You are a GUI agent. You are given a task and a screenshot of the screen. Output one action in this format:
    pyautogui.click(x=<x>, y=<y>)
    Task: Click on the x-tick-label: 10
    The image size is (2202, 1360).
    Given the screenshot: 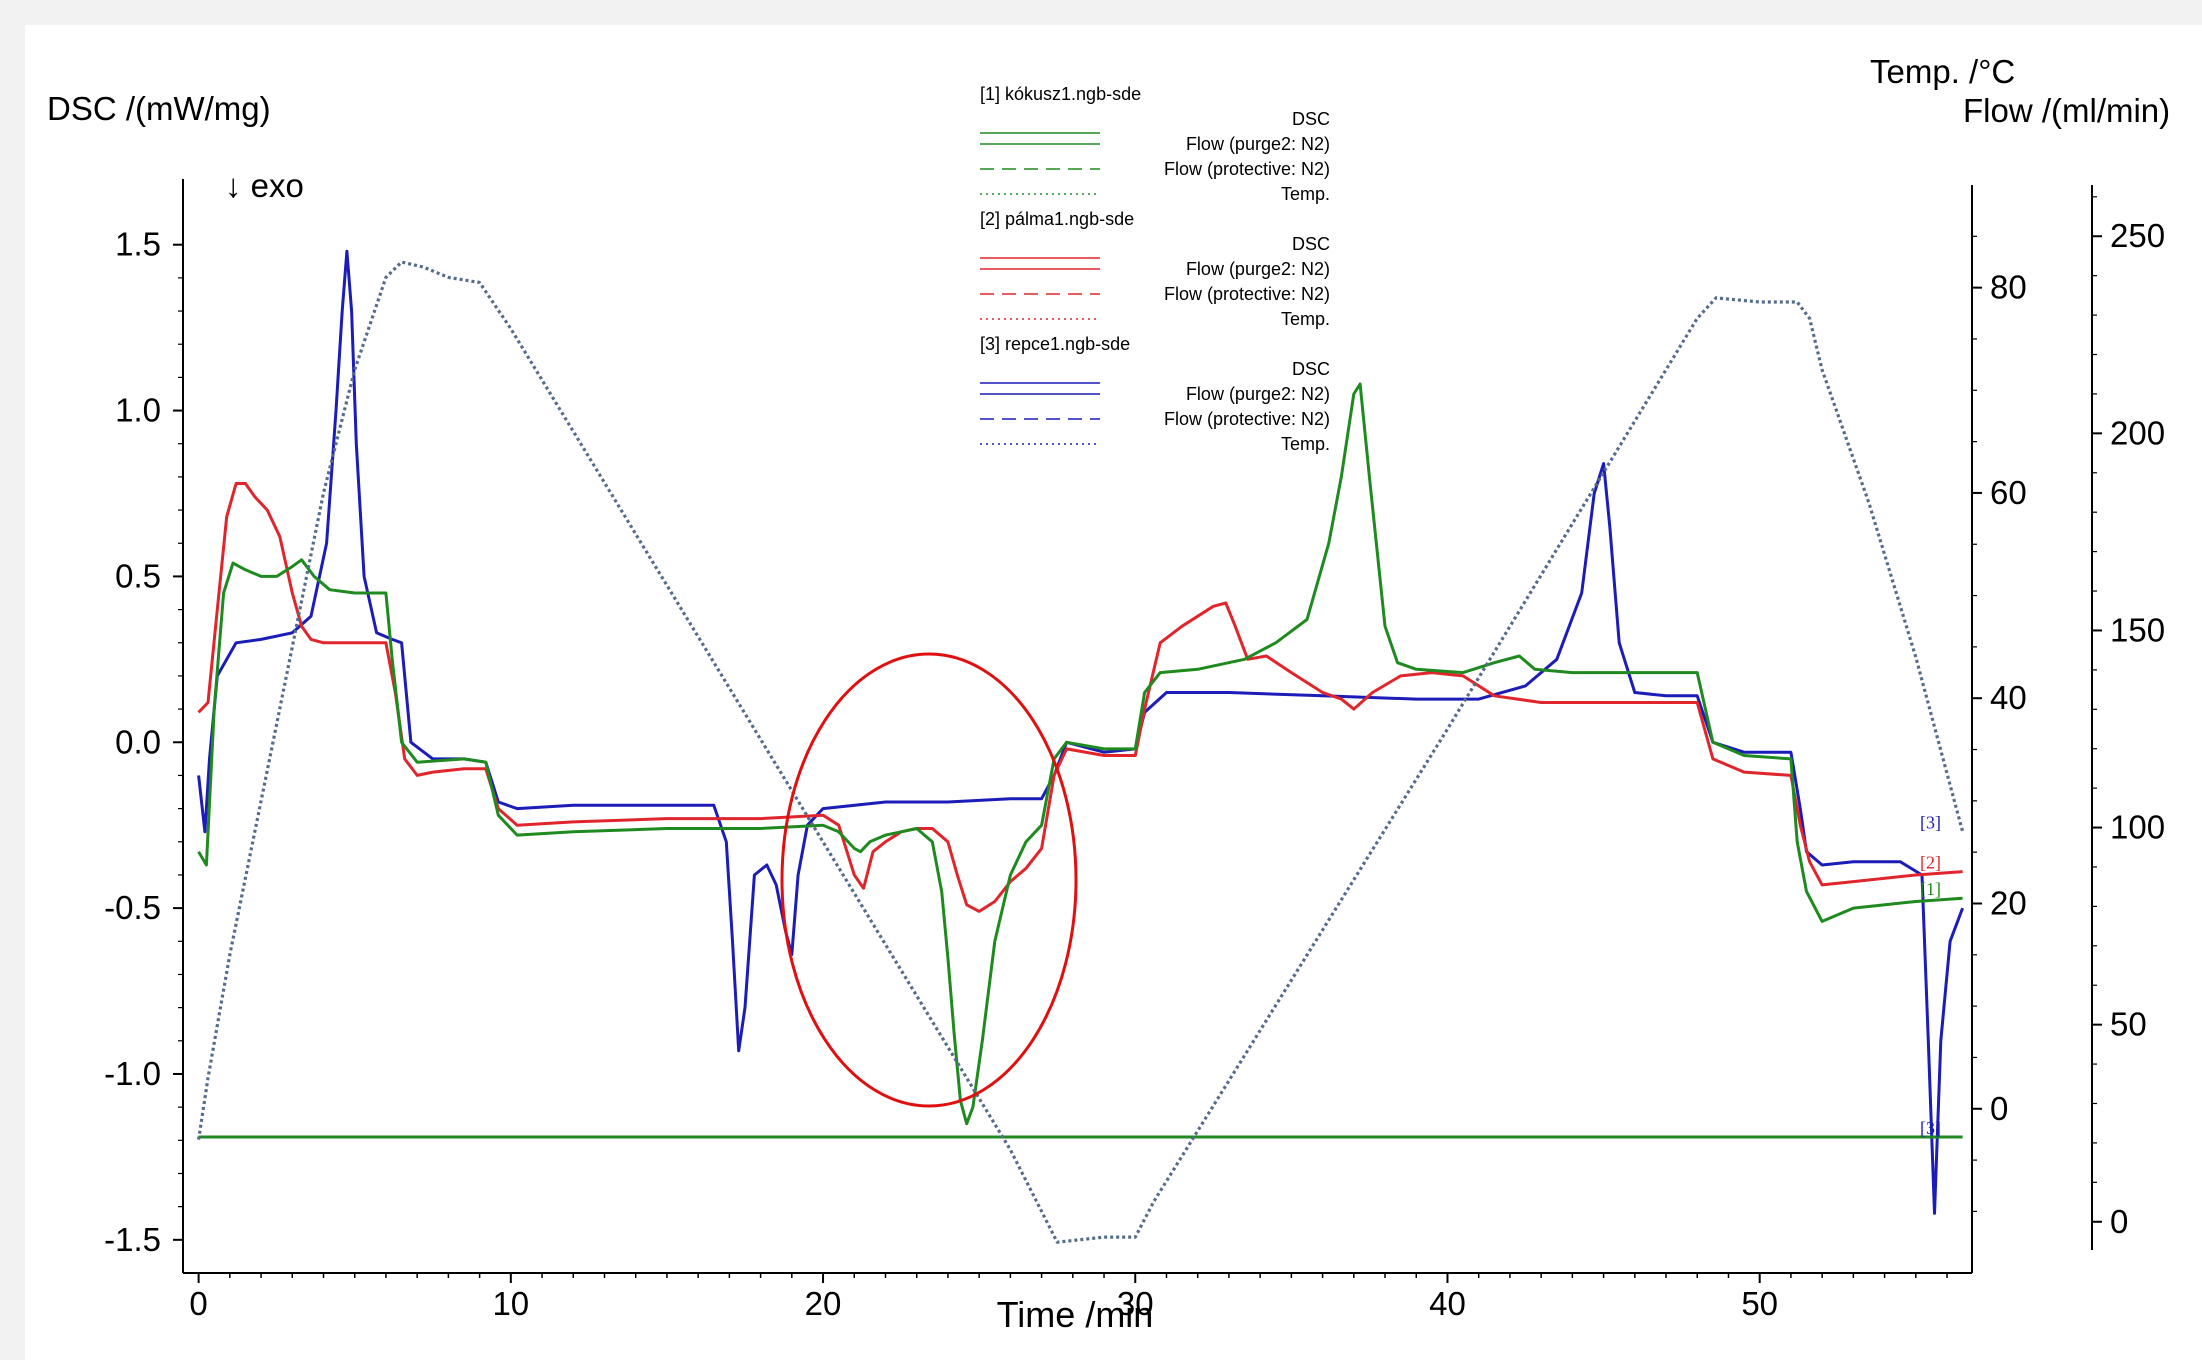 What is the action you would take?
    pyautogui.click(x=510, y=1303)
    